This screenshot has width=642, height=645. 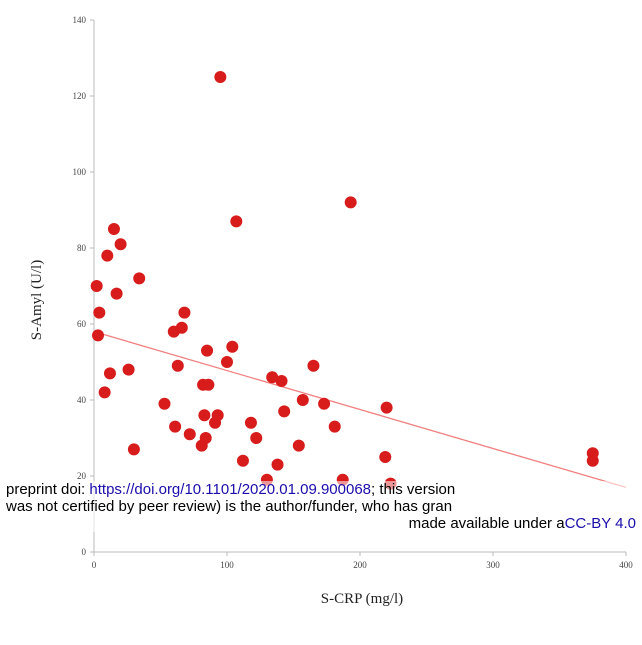 What do you see at coordinates (82, 248) in the screenshot?
I see `y-tick-label: 80` at bounding box center [82, 248].